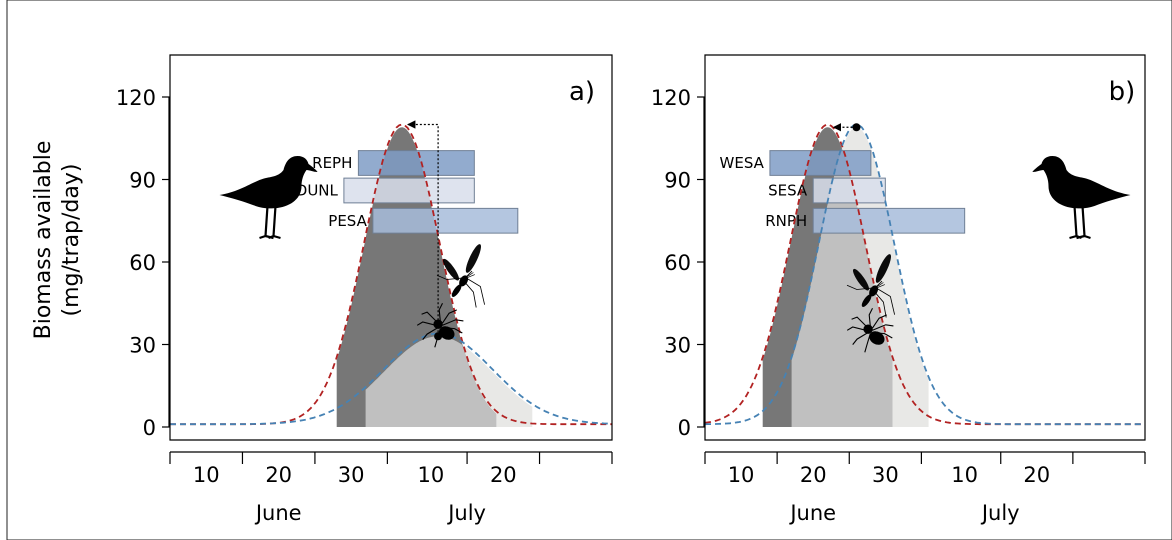 This screenshot has width=1172, height=540. Describe the element at coordinates (332, 163) in the screenshot. I see `species-label: REPH` at that location.